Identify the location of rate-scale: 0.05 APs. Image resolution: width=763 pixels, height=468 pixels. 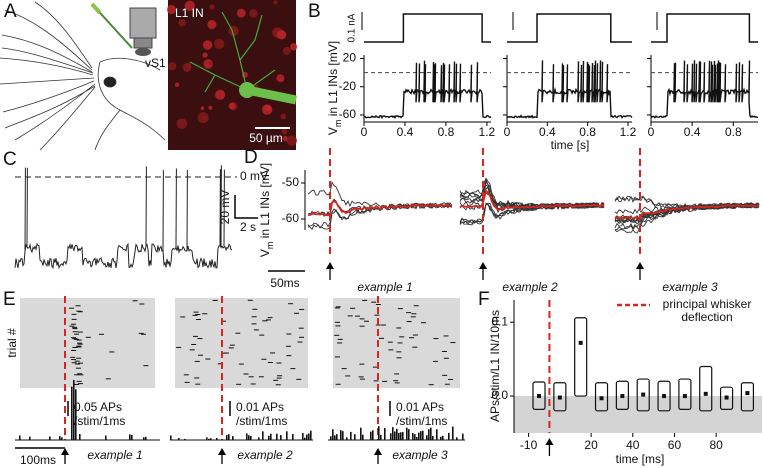
(98, 407).